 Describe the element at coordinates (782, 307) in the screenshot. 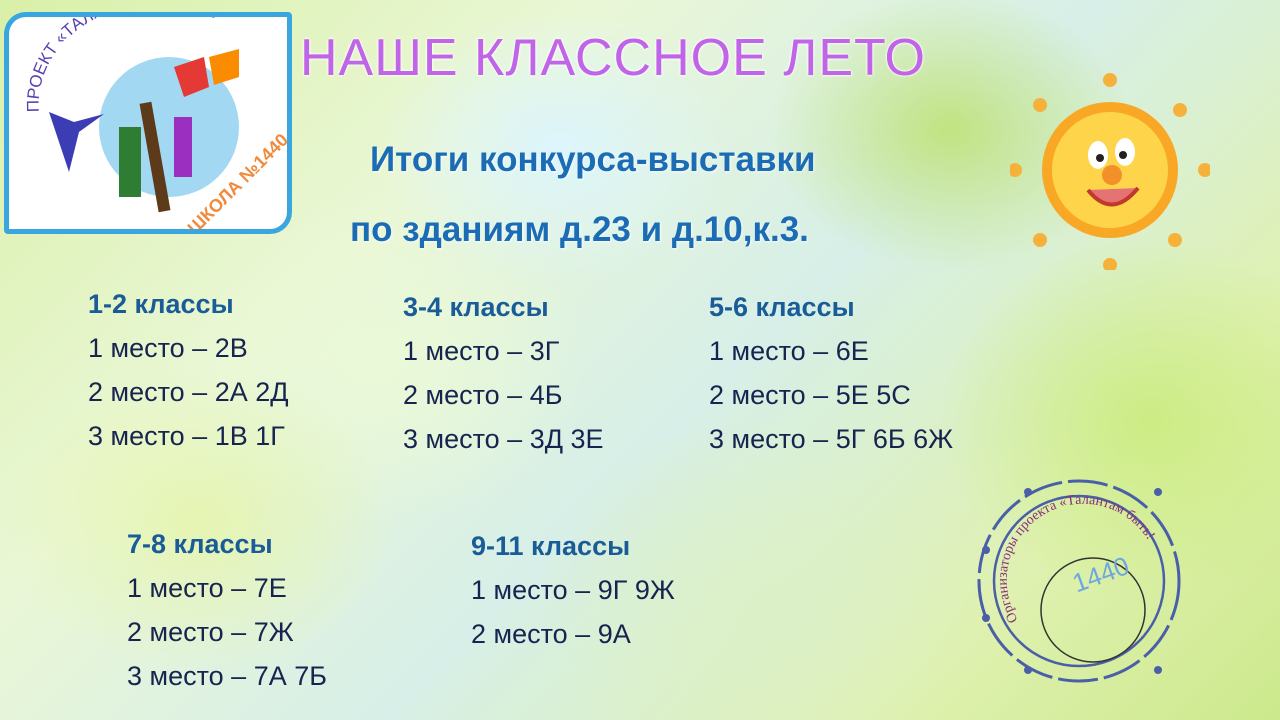

I see `group-heading: 5-6 классы` at that location.